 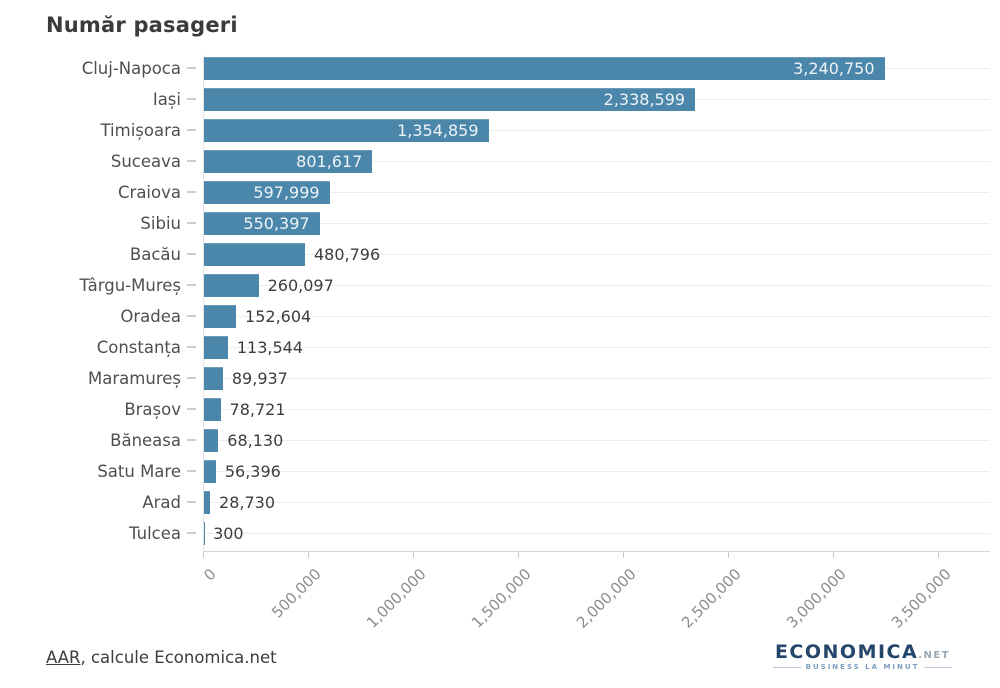 What do you see at coordinates (166, 99) in the screenshot?
I see `category-label: Iași` at bounding box center [166, 99].